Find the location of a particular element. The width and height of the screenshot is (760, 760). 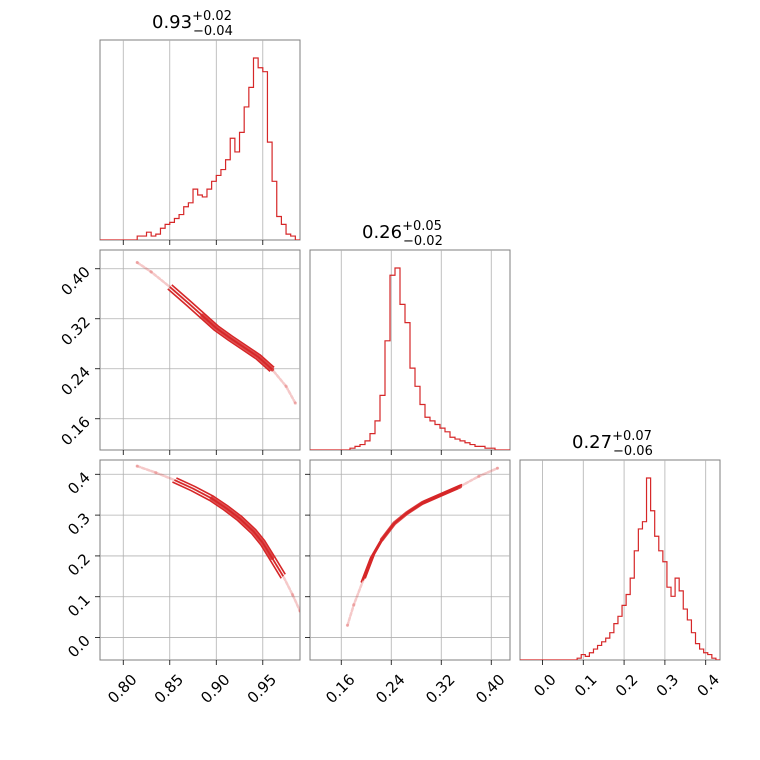

y-tick-label: 0.3 is located at coordinates (79, 524).